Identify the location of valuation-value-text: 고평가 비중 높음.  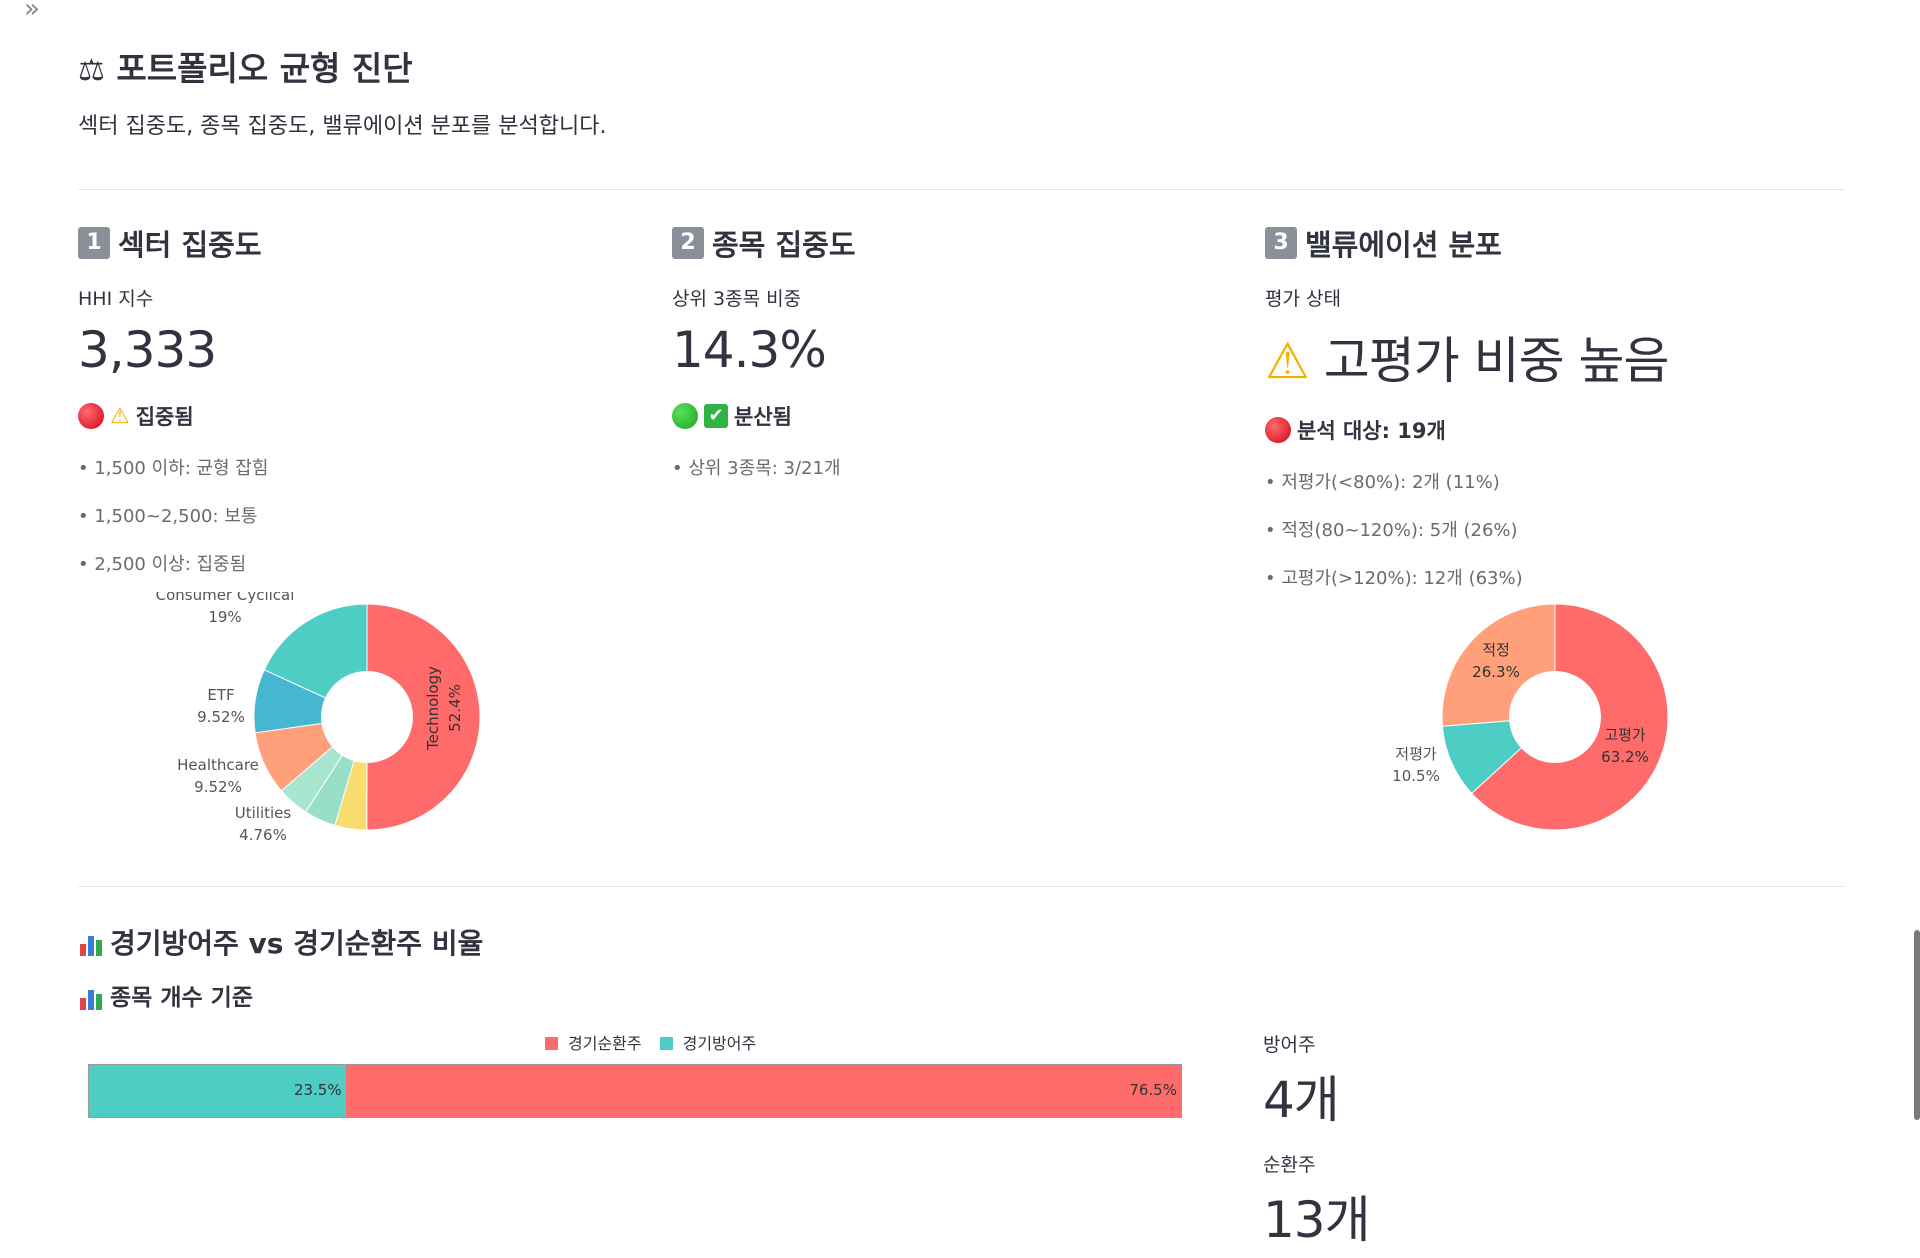
(1496, 361).